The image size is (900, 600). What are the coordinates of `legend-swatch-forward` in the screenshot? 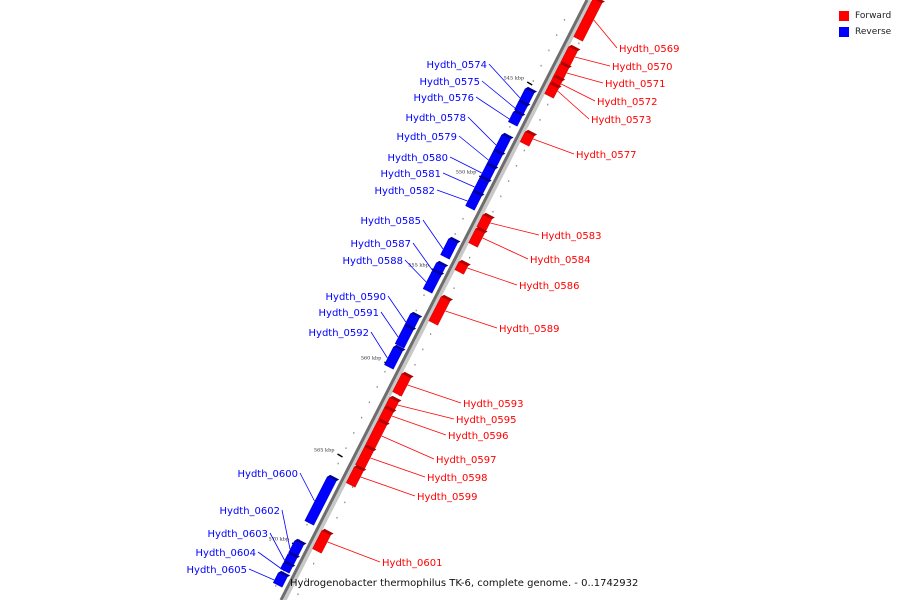 It's located at (844, 16).